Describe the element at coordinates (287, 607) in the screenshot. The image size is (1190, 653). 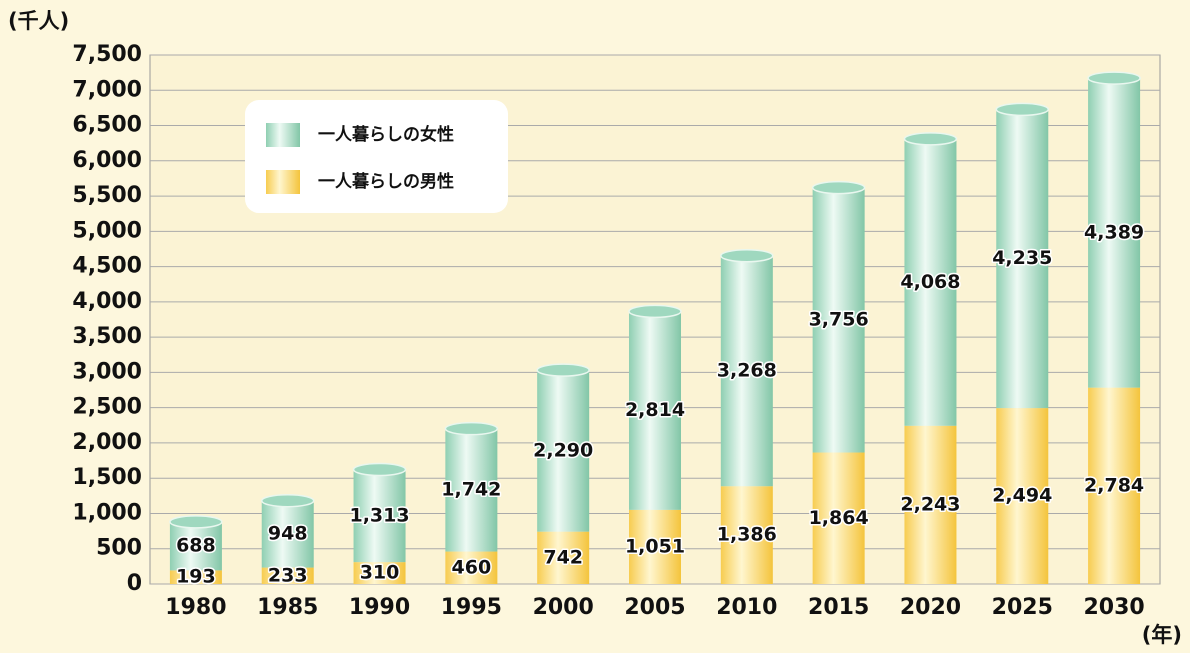
I see `x-tick-label: 1985` at that location.